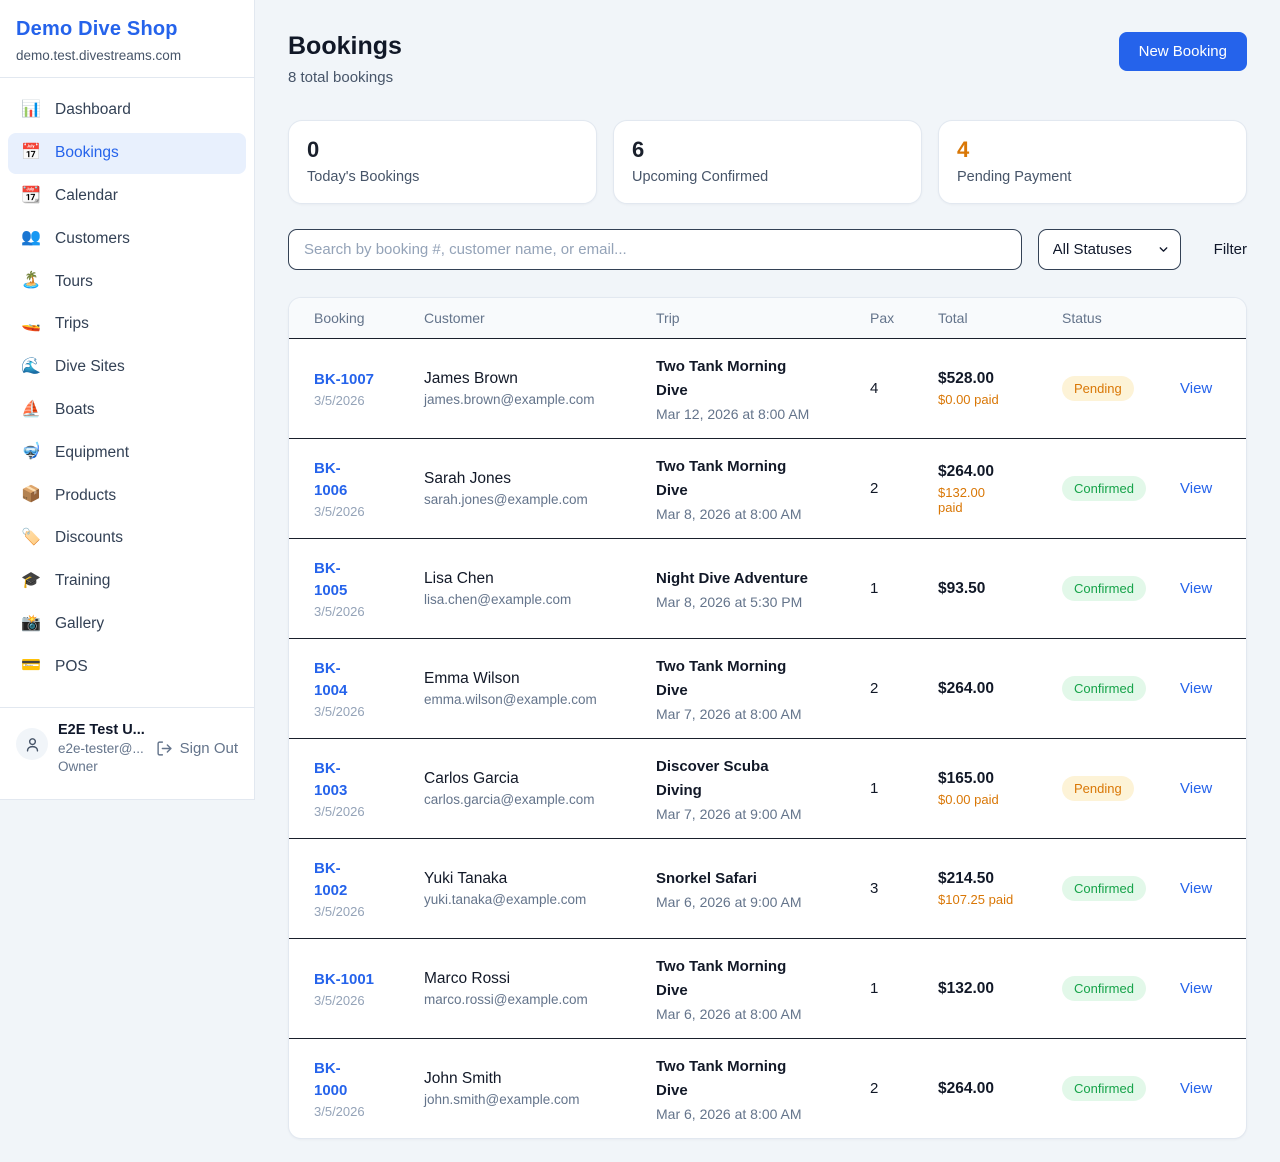 Image resolution: width=1280 pixels, height=1162 pixels. What do you see at coordinates (31, 238) in the screenshot?
I see `customers-icon: 👥` at bounding box center [31, 238].